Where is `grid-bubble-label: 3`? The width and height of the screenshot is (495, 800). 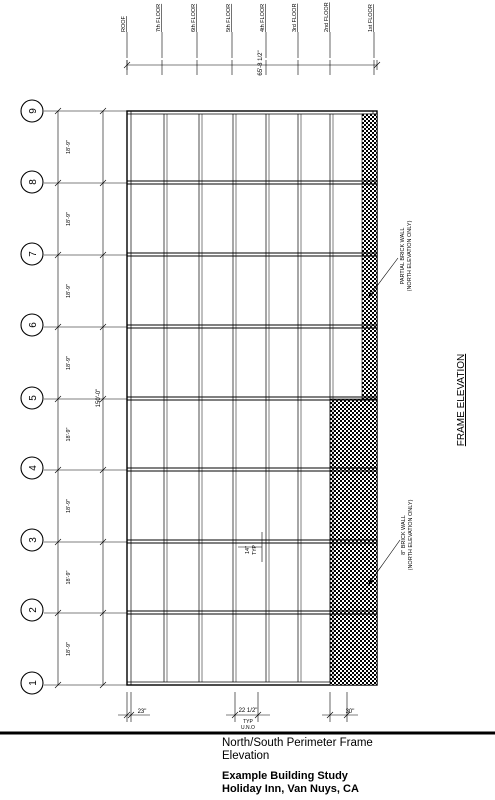 grid-bubble-label: 3 is located at coordinates (33, 540).